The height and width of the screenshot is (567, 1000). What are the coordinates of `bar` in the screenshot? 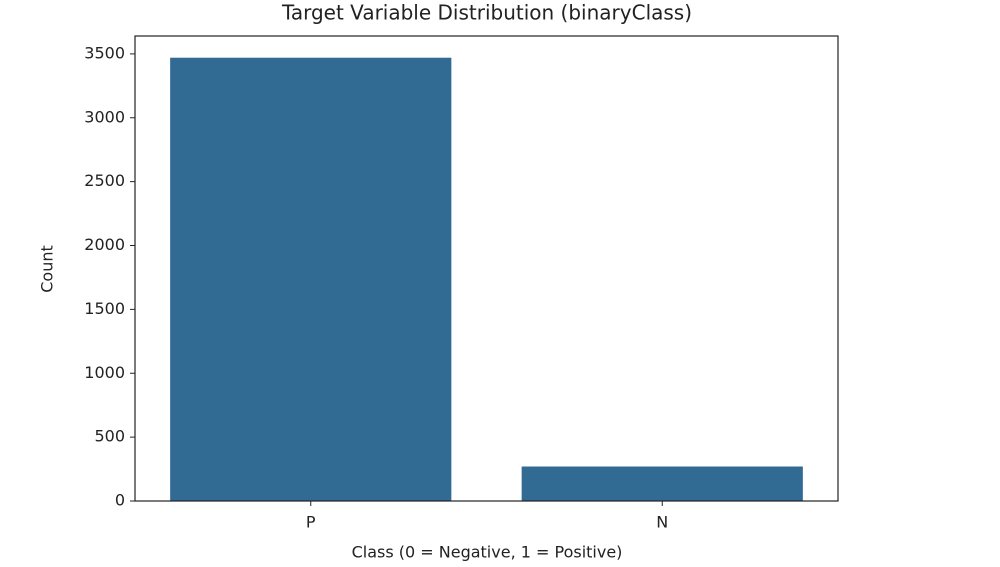 It's located at (662, 483).